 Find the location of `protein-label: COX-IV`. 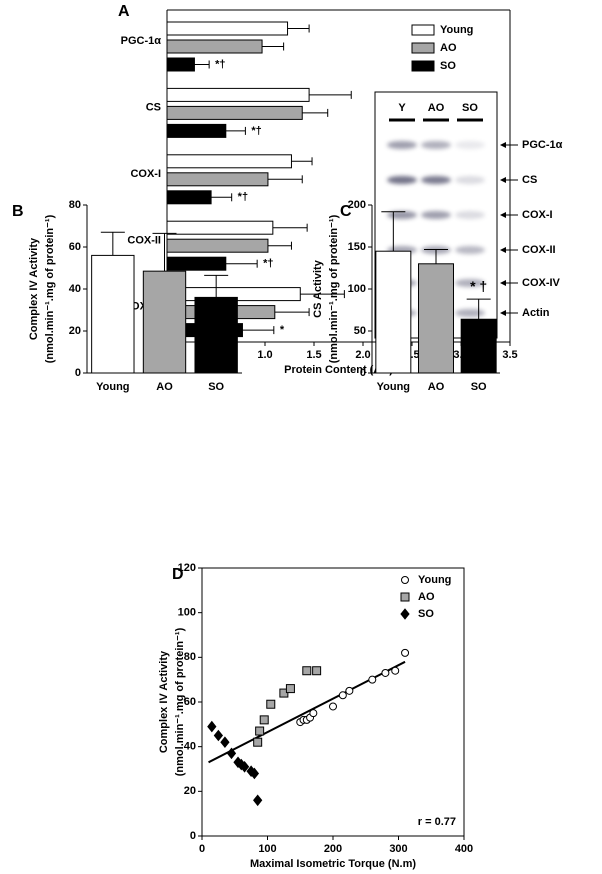

protein-label: COX-IV is located at coordinates (541, 283).